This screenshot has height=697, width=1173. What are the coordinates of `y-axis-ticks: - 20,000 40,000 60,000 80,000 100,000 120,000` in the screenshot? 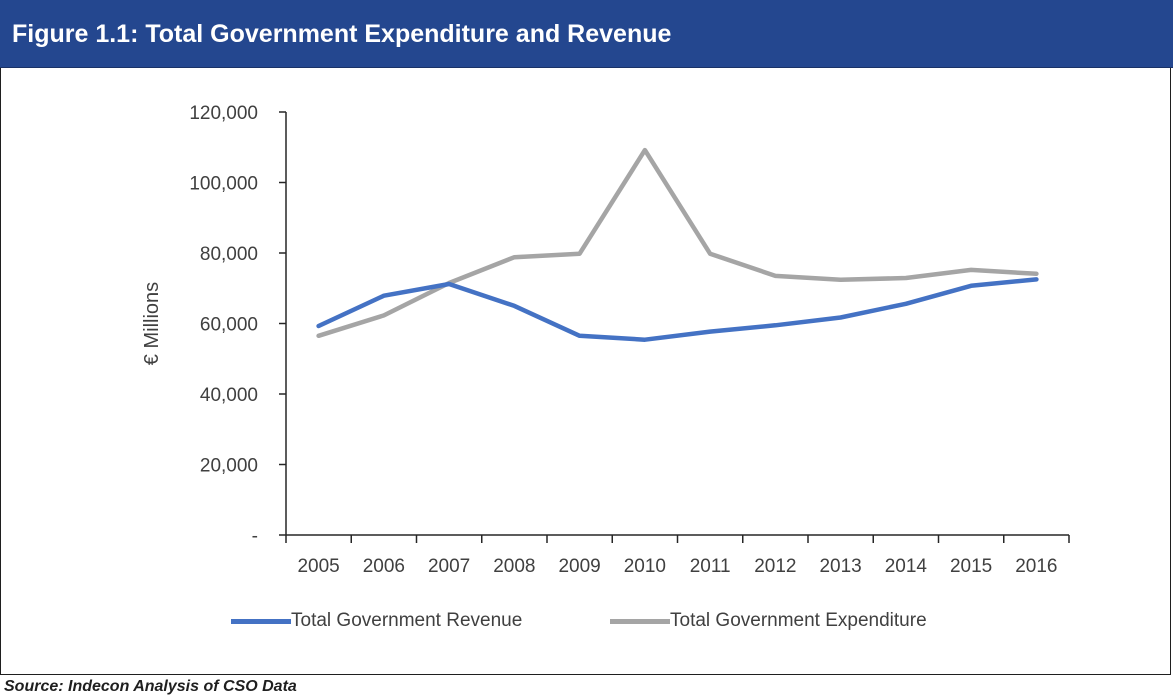 It's located at (237, 325).